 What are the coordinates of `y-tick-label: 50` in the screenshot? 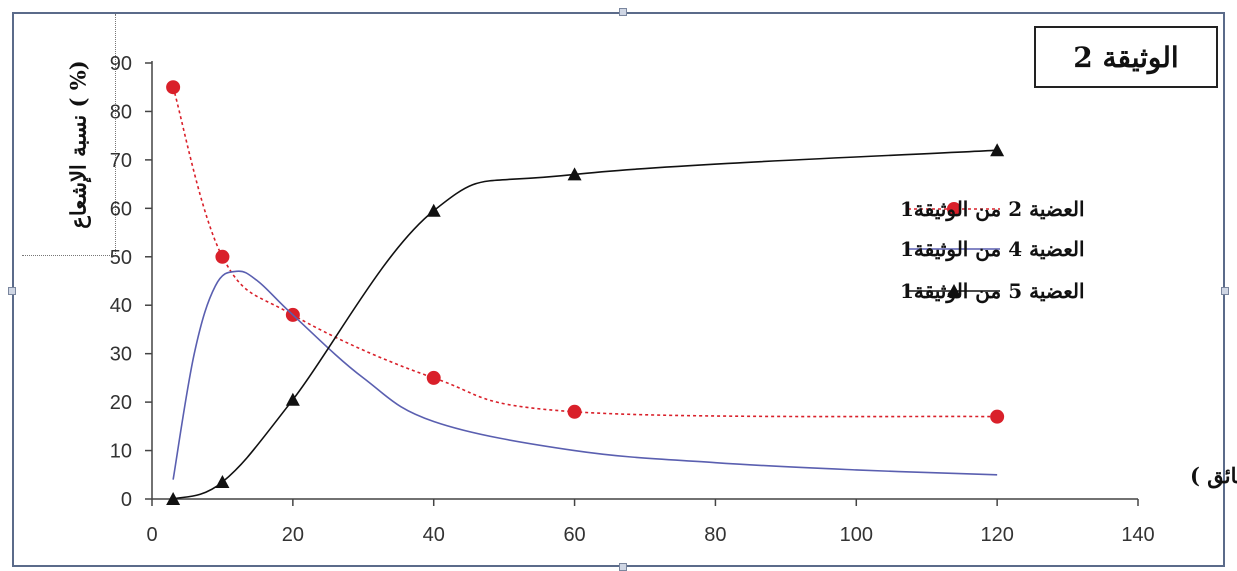 It's located at (121, 258).